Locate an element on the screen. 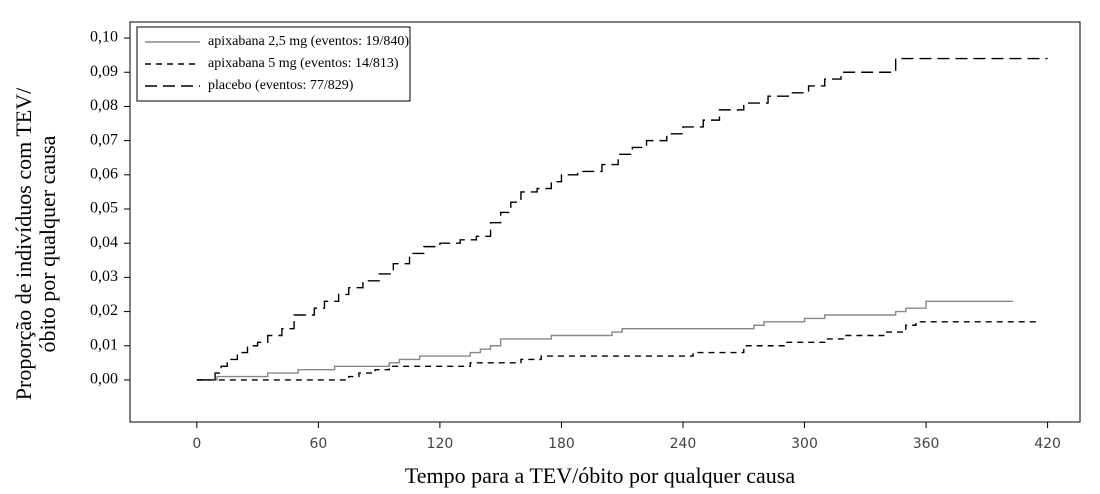 The image size is (1100, 494). legend-label: apixabana 2,5 mg (eventos: 19/840) is located at coordinates (308, 41).